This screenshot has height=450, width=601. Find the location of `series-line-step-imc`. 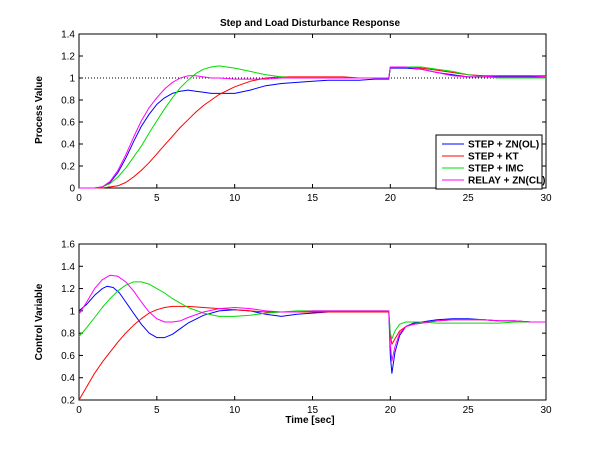

series-line-step-imc is located at coordinates (312, 310).